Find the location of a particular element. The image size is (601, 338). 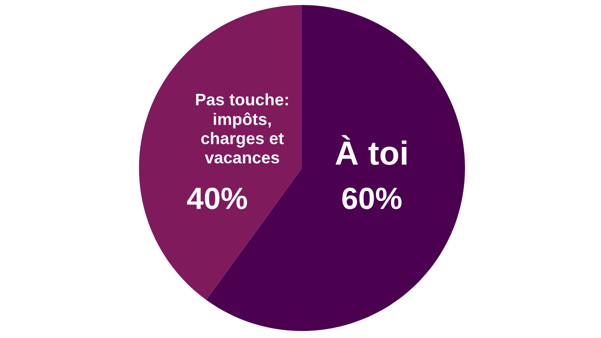

slice-label: Pas touche: impôts, charges et vacances is located at coordinates (242, 128).